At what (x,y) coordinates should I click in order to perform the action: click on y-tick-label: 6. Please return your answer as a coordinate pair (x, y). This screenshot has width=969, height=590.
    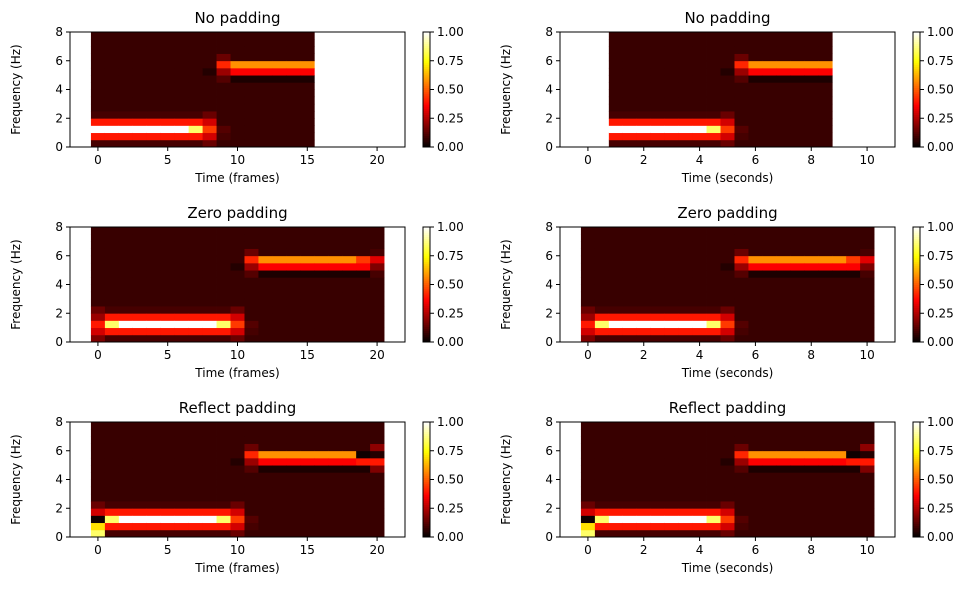
    Looking at the image, I should click on (549, 61).